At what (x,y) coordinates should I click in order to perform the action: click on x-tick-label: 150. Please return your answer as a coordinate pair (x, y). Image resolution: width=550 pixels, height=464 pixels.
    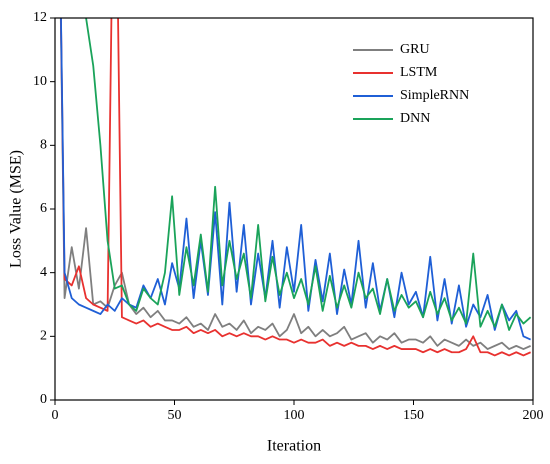
    Looking at the image, I should click on (413, 415).